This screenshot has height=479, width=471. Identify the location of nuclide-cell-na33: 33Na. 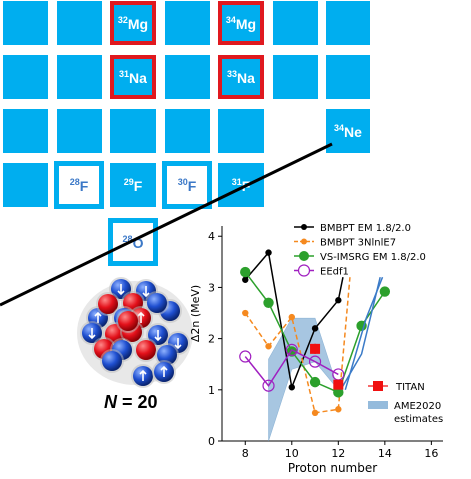
(241, 77).